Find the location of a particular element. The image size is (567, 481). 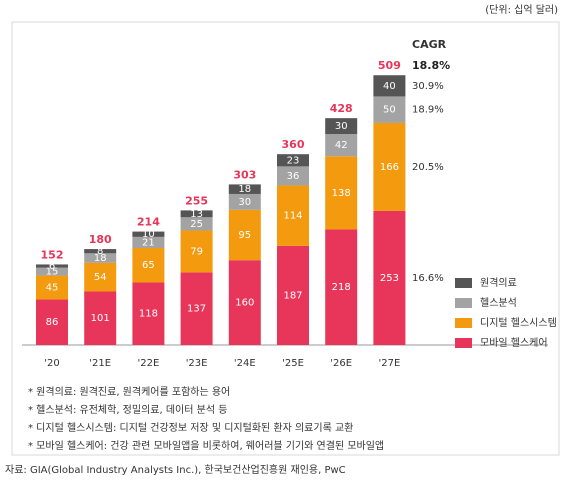

segment-label: 18 is located at coordinates (244, 189).